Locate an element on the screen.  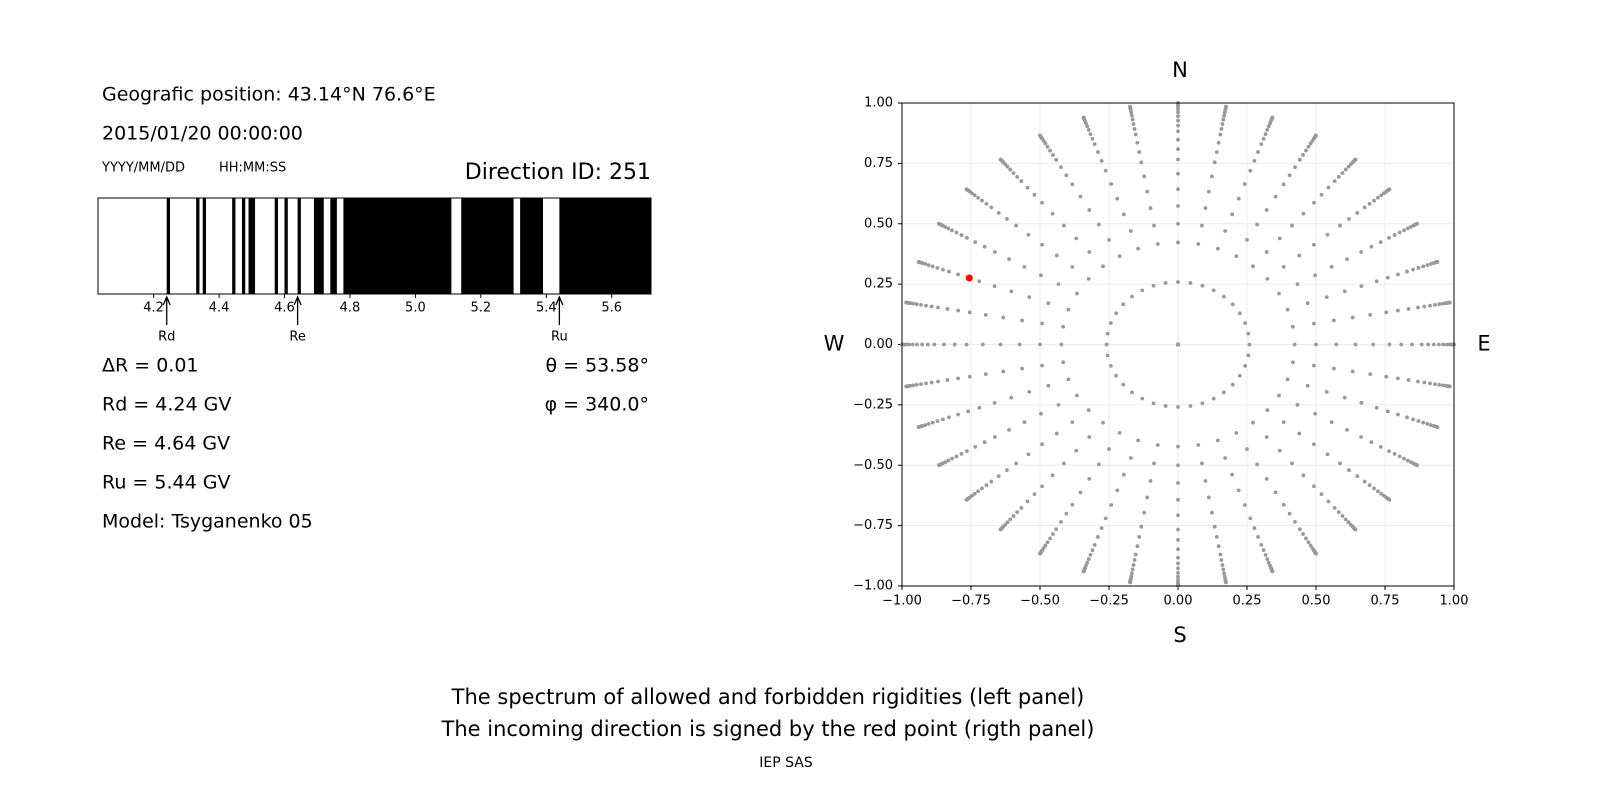
x-tick-label: 4.2 is located at coordinates (153, 308).